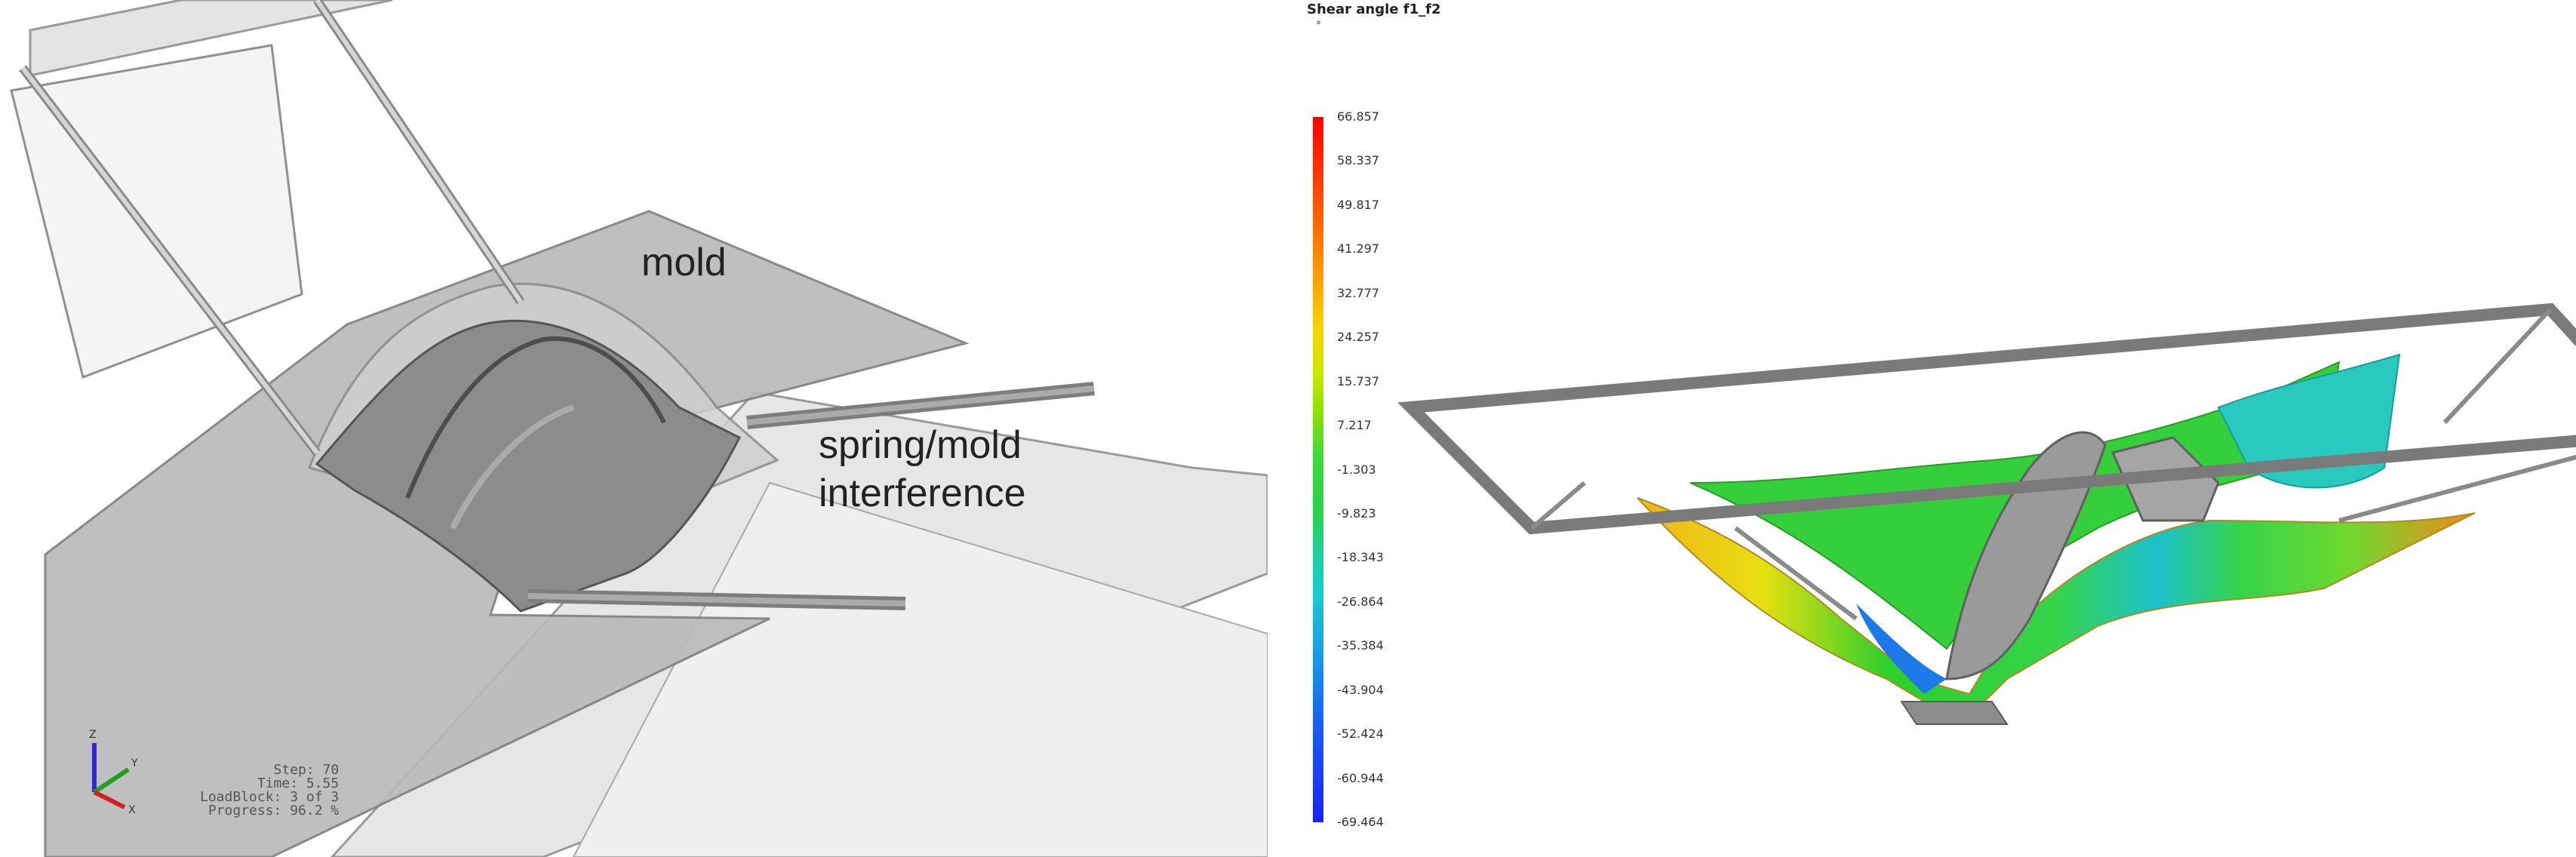  Describe the element at coordinates (1318, 26) in the screenshot. I see `legend-unit: °` at that location.